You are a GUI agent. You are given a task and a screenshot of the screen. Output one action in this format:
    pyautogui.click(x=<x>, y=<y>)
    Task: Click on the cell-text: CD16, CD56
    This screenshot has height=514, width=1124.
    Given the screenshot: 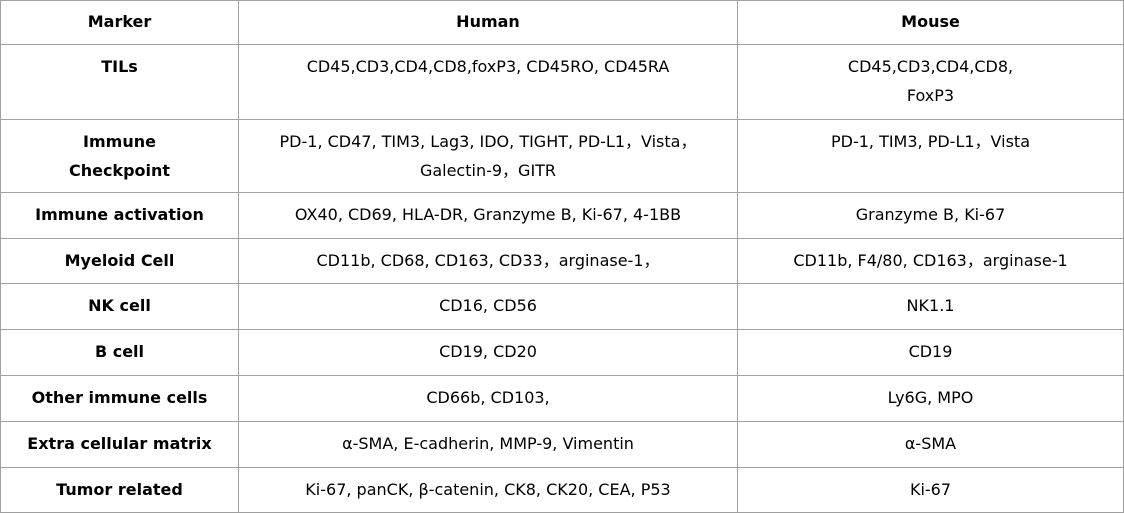 What is the action you would take?
    pyautogui.click(x=488, y=305)
    